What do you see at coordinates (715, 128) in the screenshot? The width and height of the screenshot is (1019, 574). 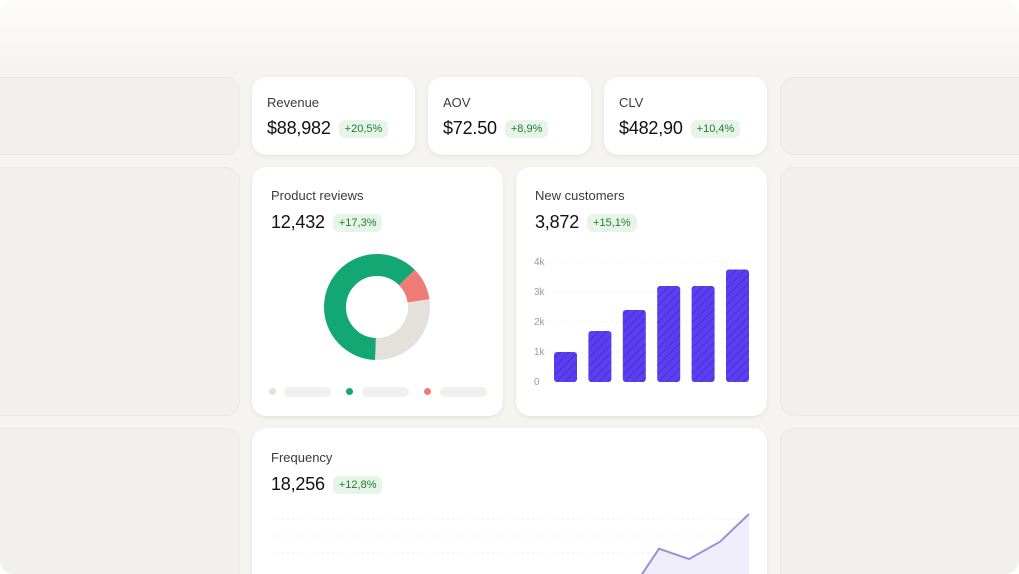 I see `change-badge: +10,4%` at bounding box center [715, 128].